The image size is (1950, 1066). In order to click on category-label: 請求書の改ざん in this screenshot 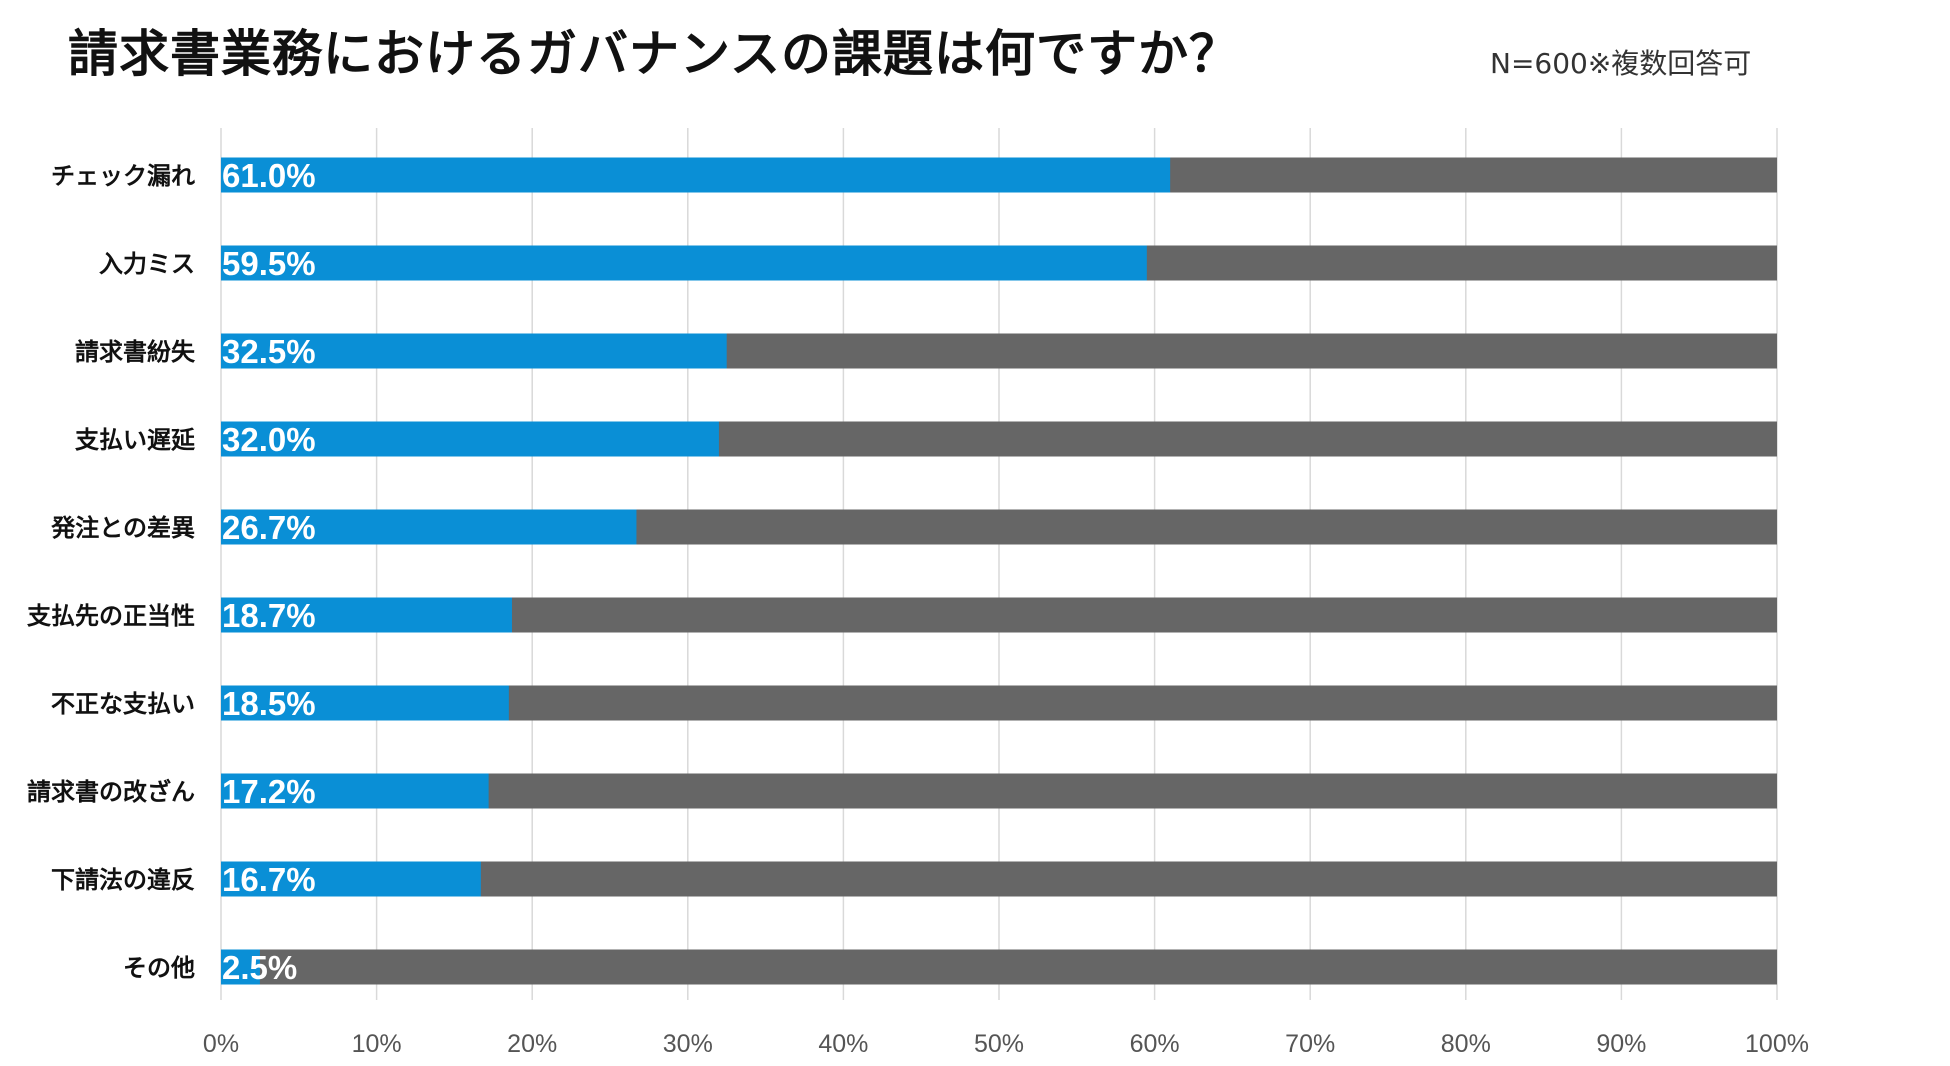, I will do `click(111, 792)`.